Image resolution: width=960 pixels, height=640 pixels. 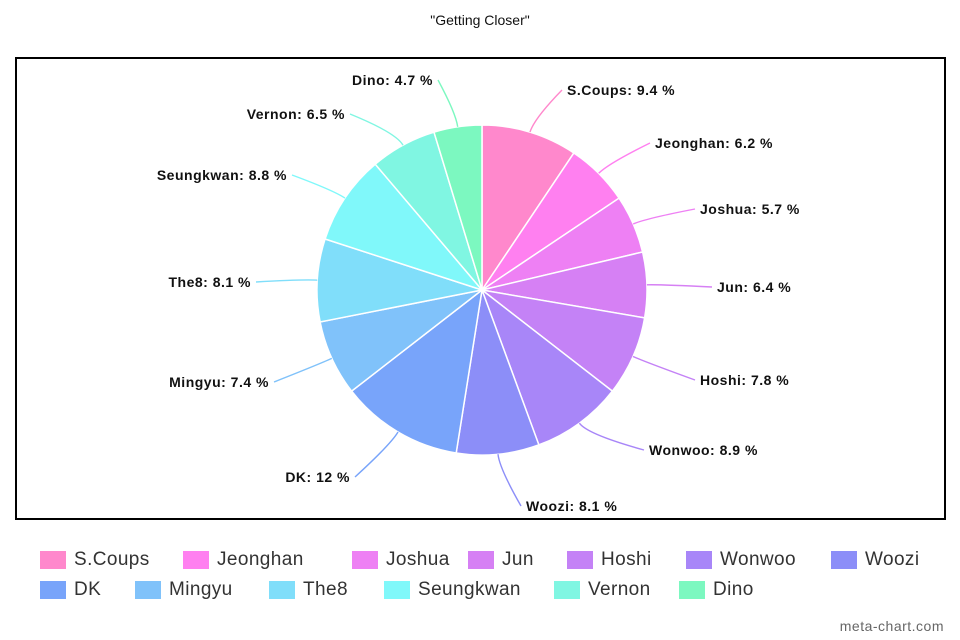 I want to click on legend-label: Hoshi, so click(x=626, y=559).